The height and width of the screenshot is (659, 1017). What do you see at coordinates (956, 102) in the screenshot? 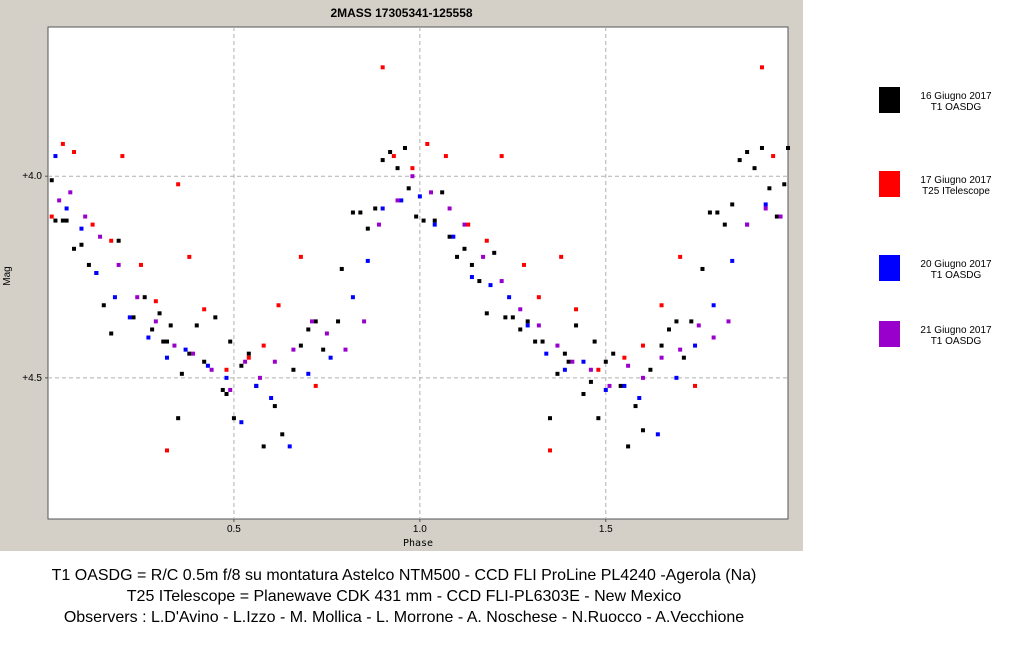
I see `legend-label: 16 Giugno 2017 T1 OASDG` at bounding box center [956, 102].